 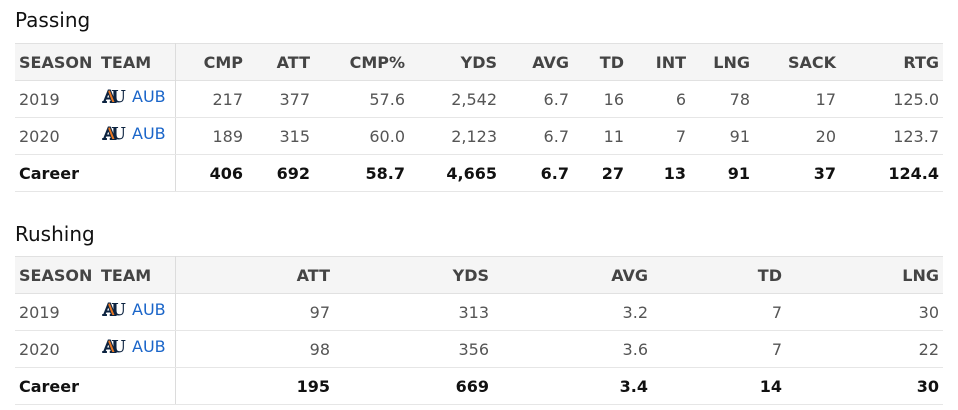 I want to click on avg-cell: 3.4, so click(x=572, y=386).